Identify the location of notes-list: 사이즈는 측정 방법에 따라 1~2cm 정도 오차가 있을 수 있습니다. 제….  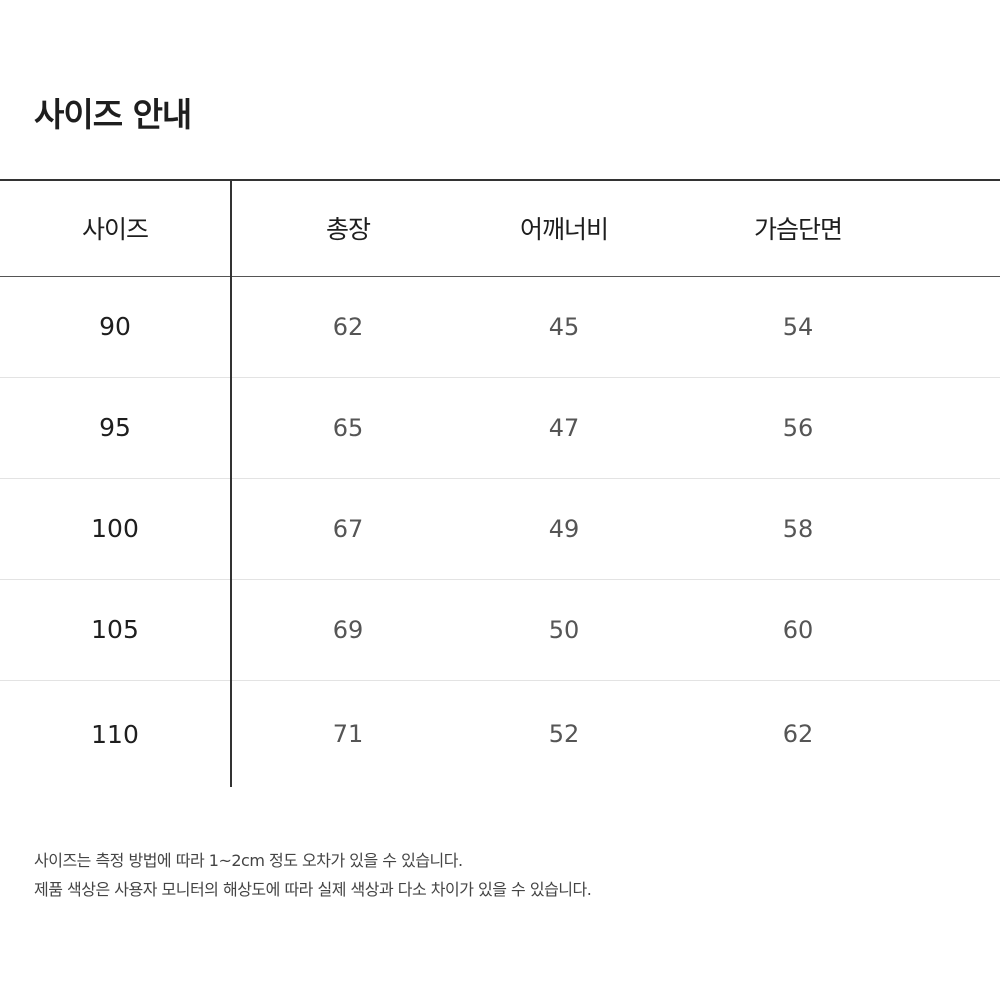
(313, 875).